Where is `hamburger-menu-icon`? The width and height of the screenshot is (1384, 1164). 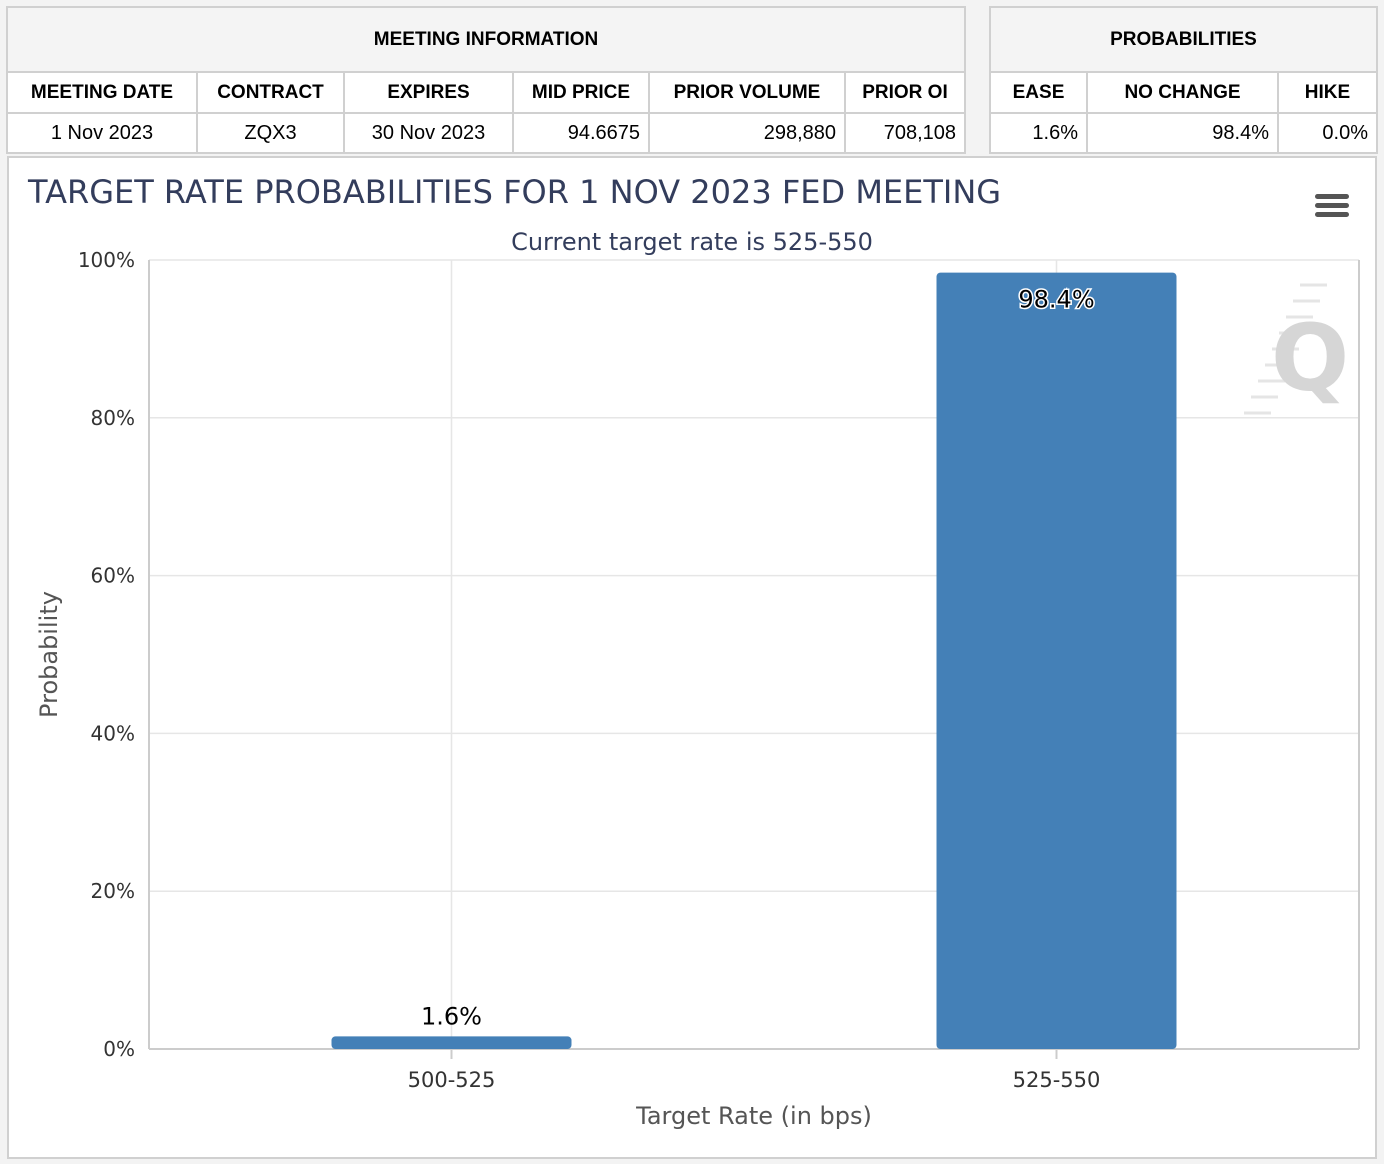
hamburger-menu-icon is located at coordinates (1332, 208).